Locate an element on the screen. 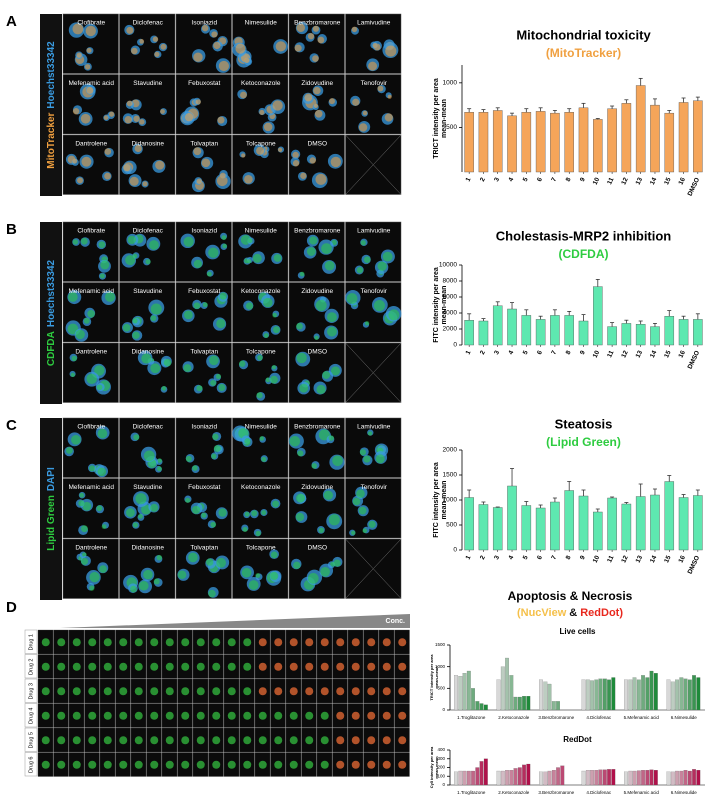  x-tick-label: 7 is located at coordinates (554, 557).